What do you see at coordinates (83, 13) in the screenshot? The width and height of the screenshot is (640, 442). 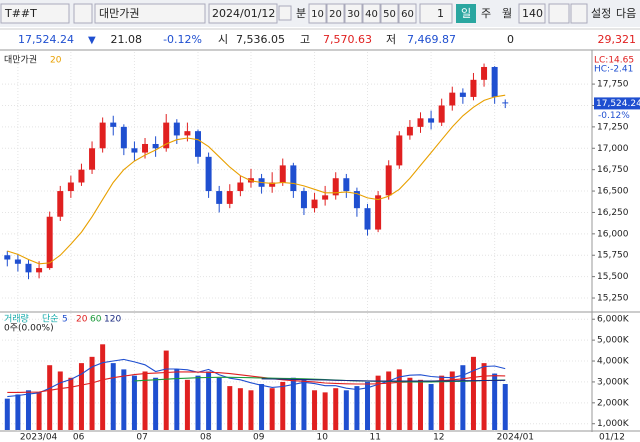 I see `search-button` at bounding box center [83, 13].